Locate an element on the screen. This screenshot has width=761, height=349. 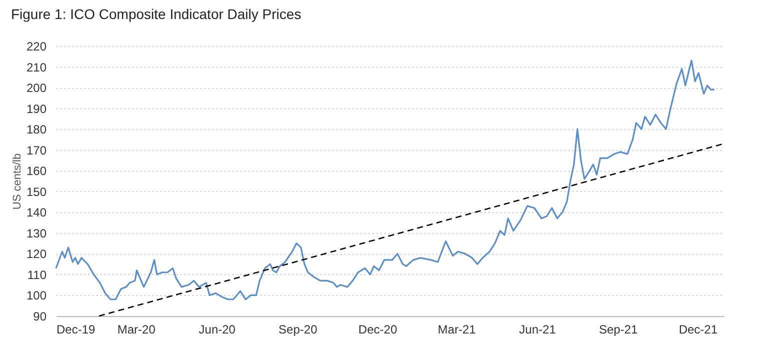
x-tick-label: Jun-21 is located at coordinates (537, 329).